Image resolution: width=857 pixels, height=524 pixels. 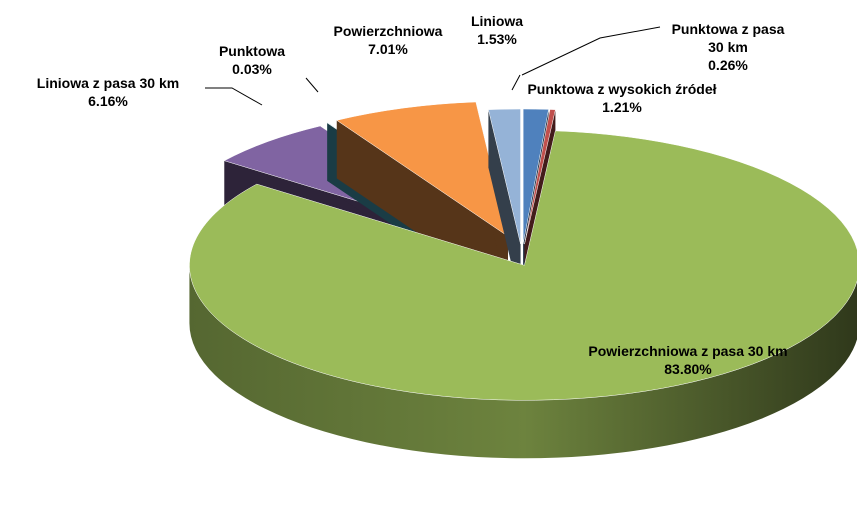 I want to click on label-value: 83.80%, so click(x=688, y=369).